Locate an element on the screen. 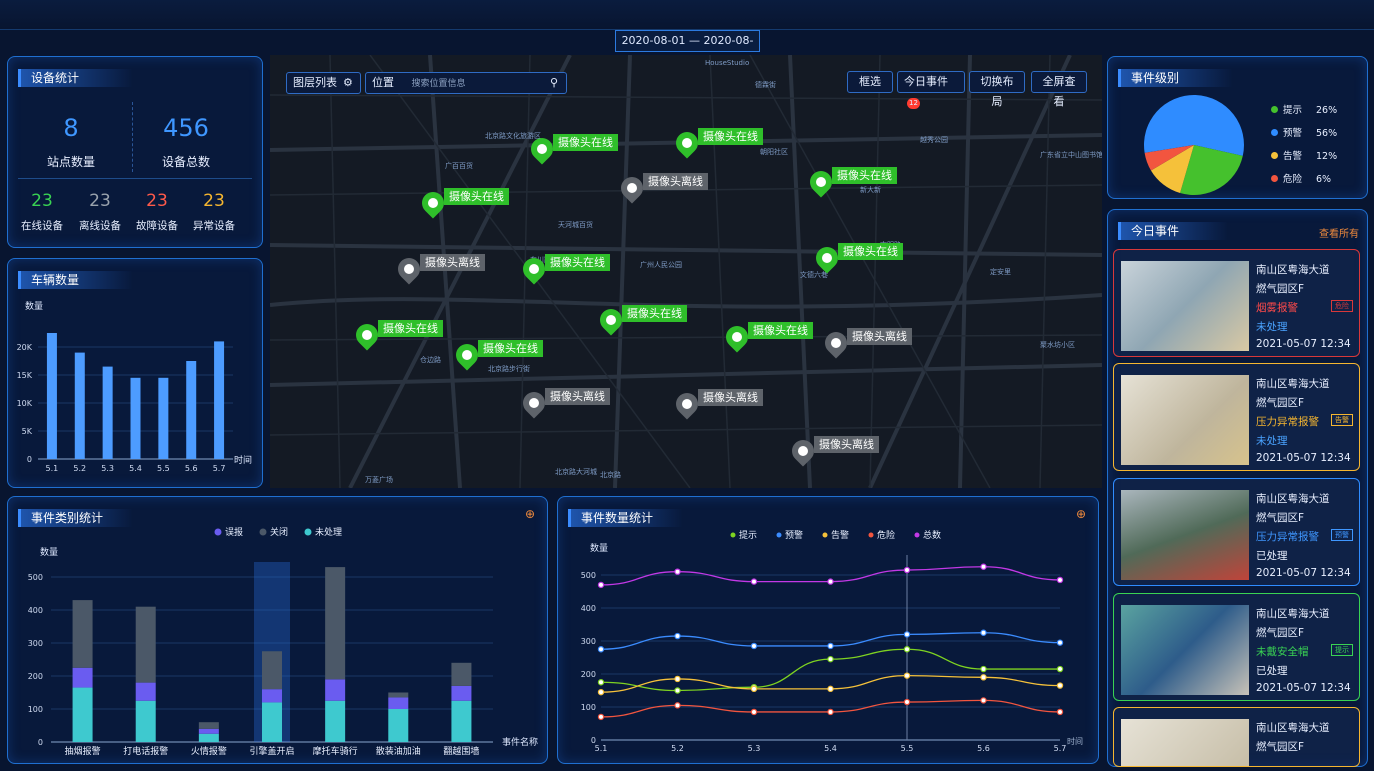  site-count-label: 站点数量 is located at coordinates (70, 162).